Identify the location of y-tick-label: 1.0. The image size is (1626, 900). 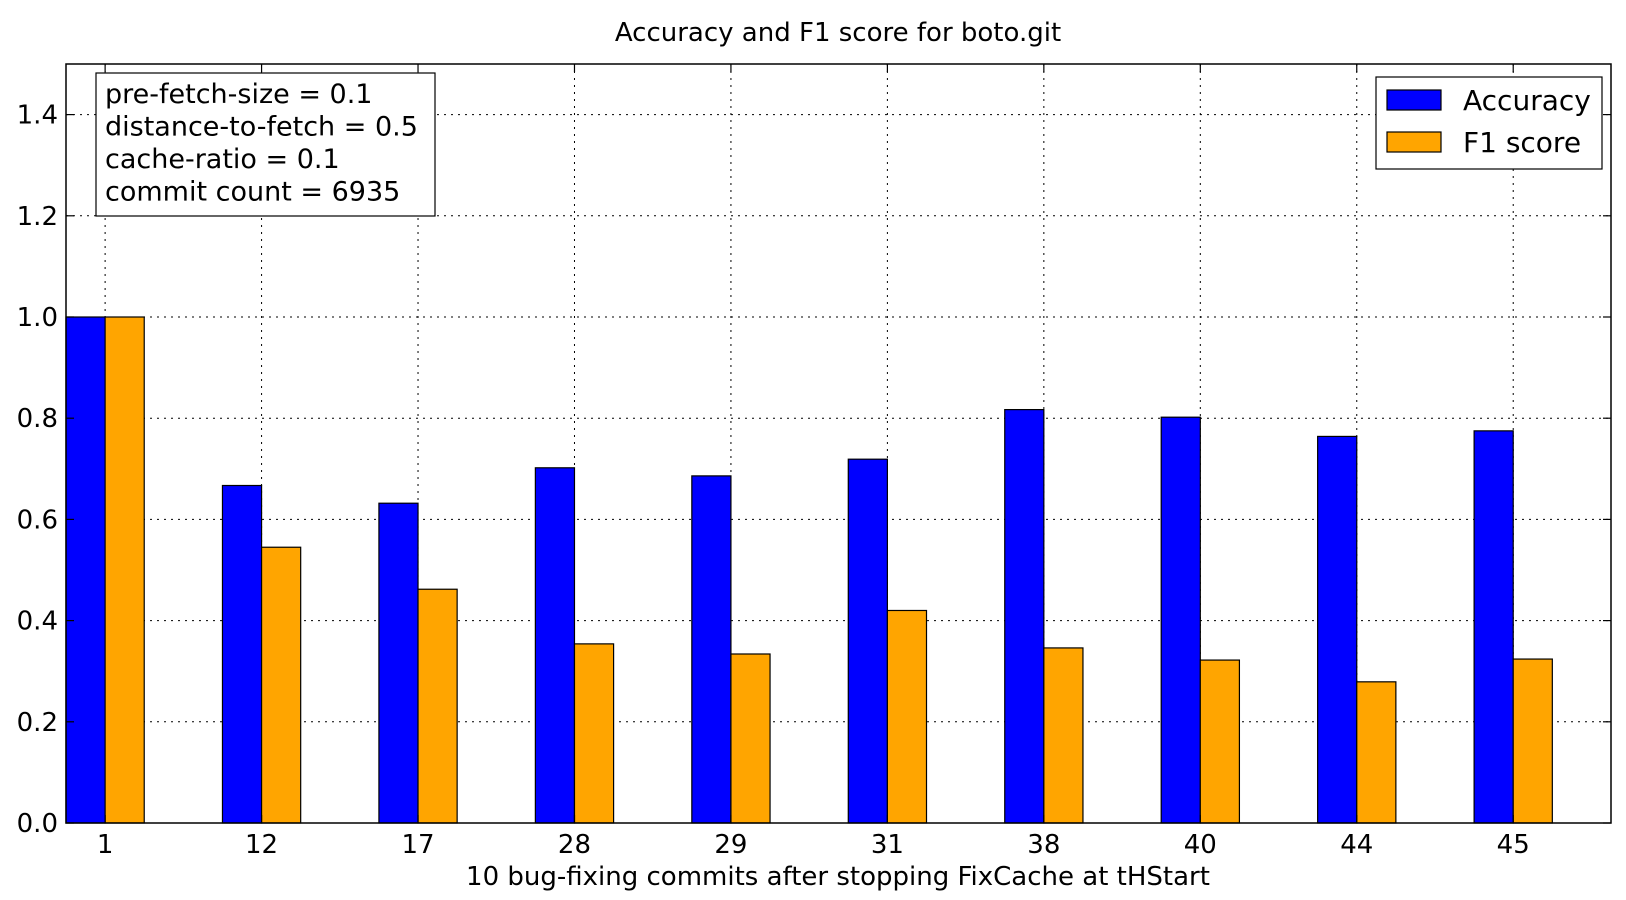
(37, 318).